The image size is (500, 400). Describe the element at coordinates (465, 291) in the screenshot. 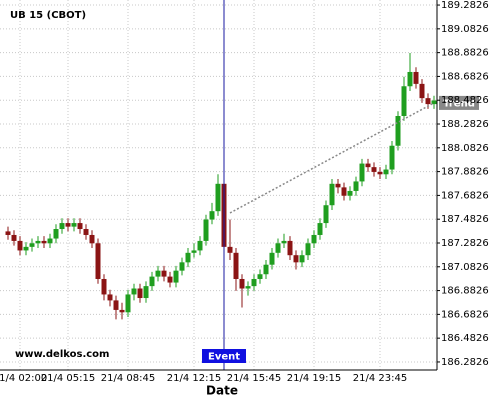

I see `y-tick-label: 186.8826` at that location.